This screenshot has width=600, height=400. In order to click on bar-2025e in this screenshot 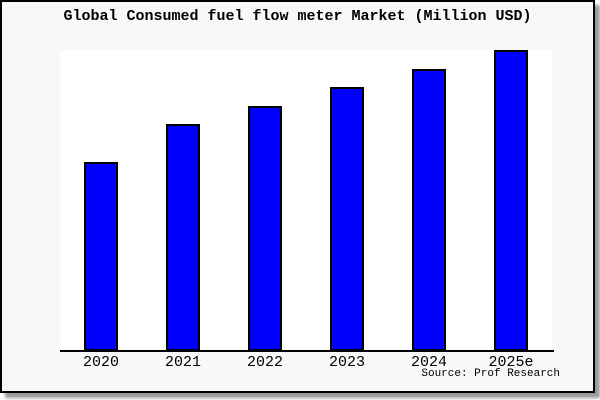, I will do `click(511, 200)`.